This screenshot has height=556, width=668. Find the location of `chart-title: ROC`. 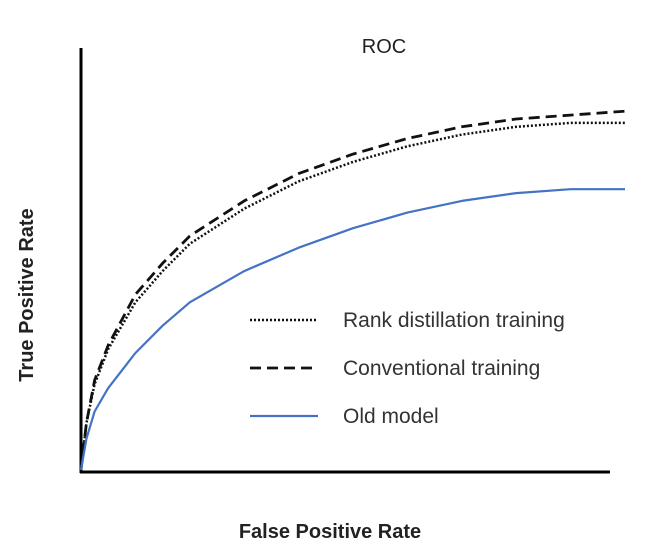

chart-title: ROC is located at coordinates (384, 47).